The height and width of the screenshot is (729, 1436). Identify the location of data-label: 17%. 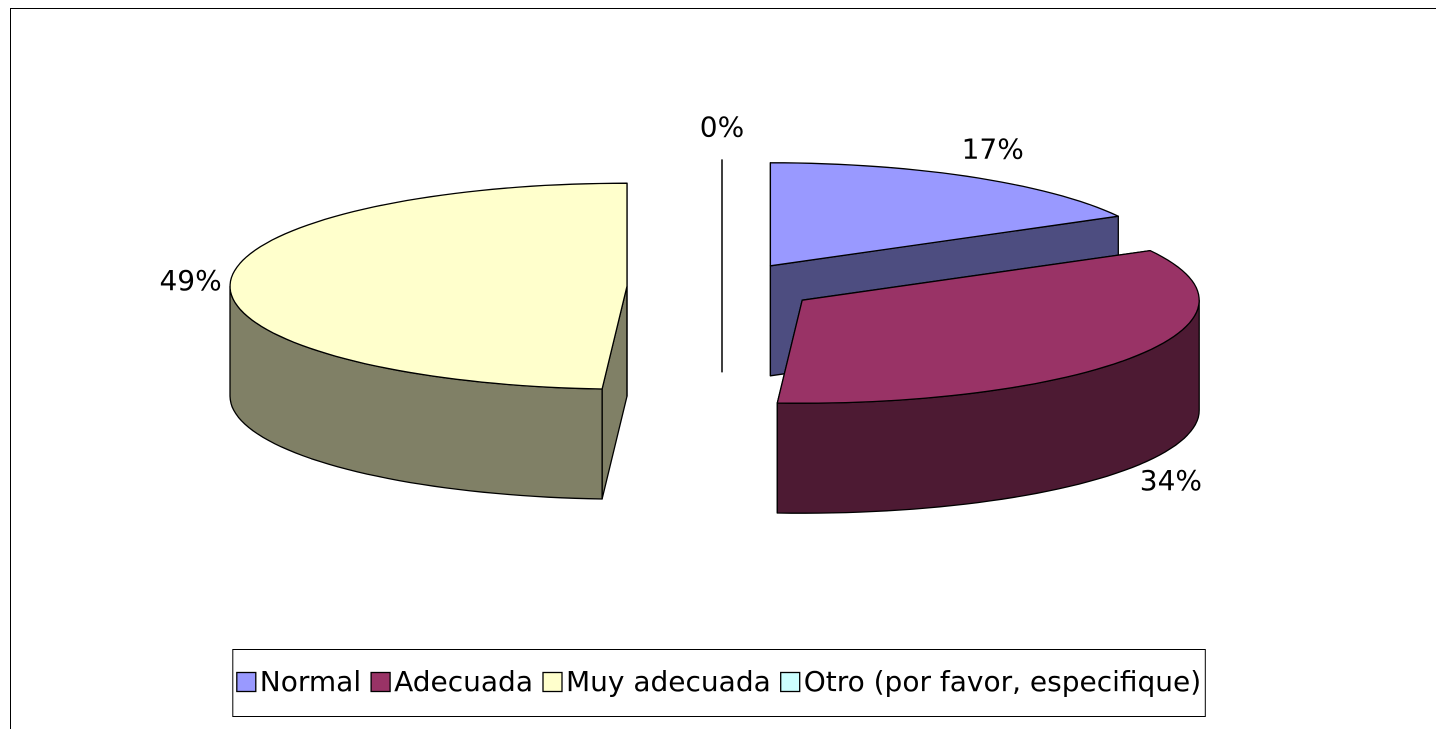
(993, 149).